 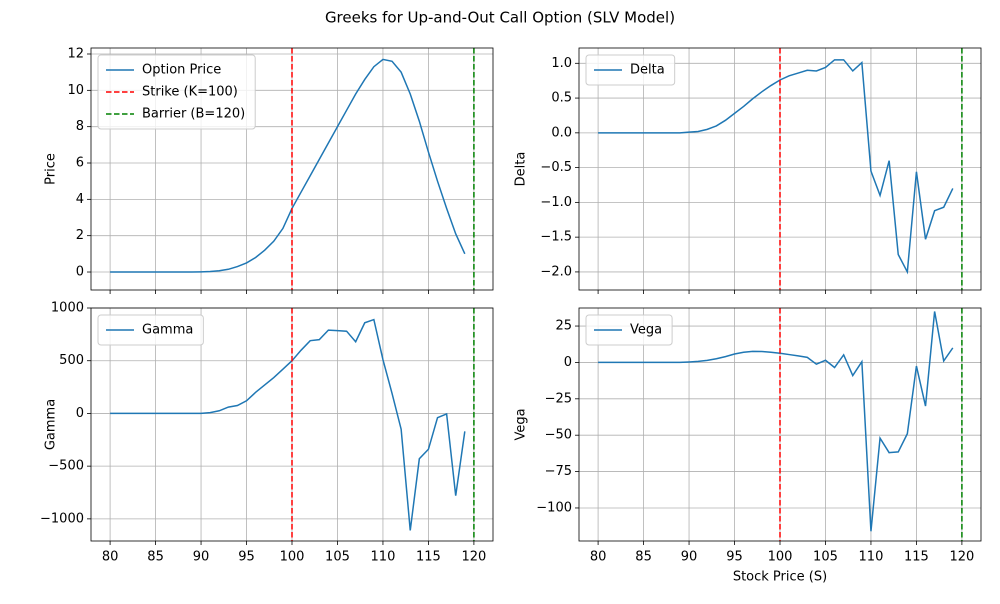 I want to click on y-tick-label: 0.5, so click(x=561, y=98).